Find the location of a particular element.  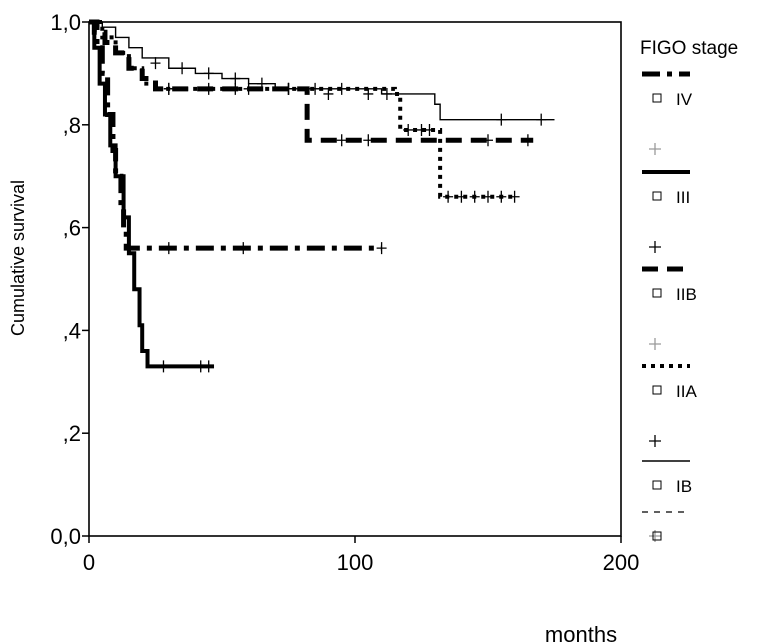

y-tick-label: ,6 is located at coordinates (72, 228).